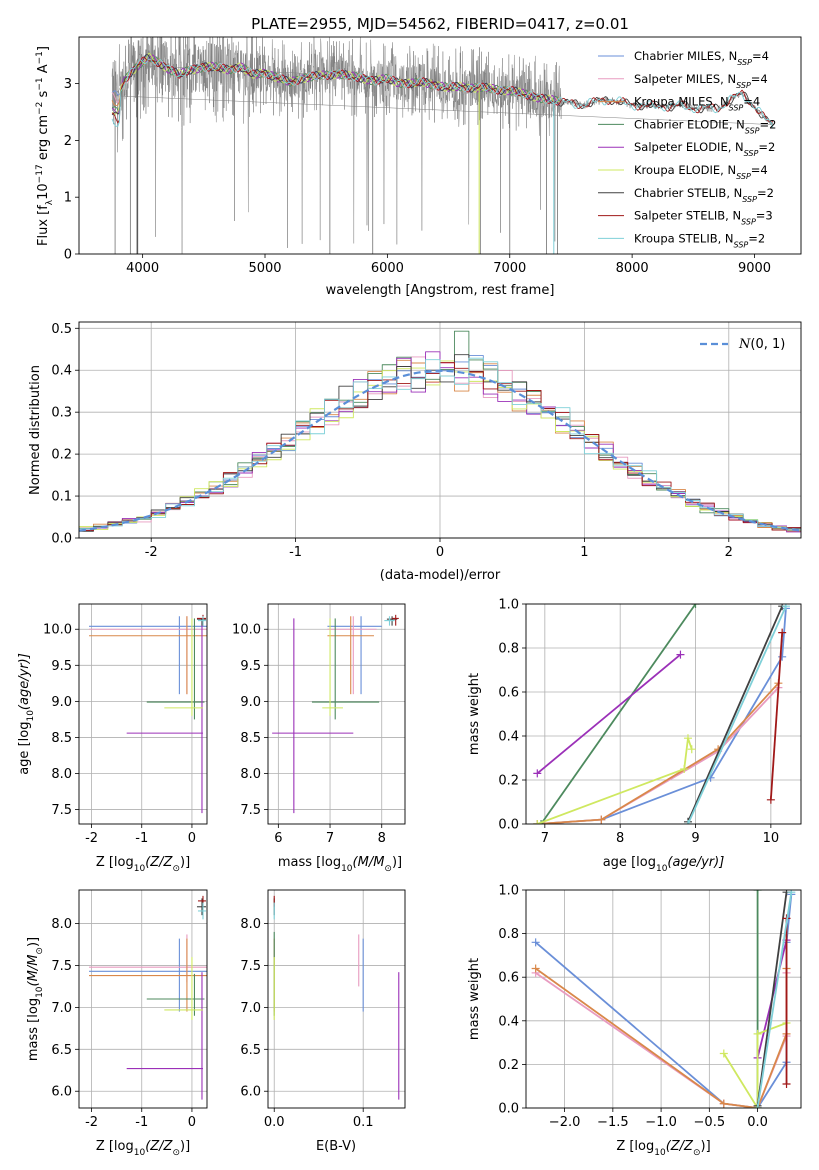  Describe the element at coordinates (176, 1153) in the screenshot. I see `mass-vs-z-xlabel-part: ⊙` at that location.